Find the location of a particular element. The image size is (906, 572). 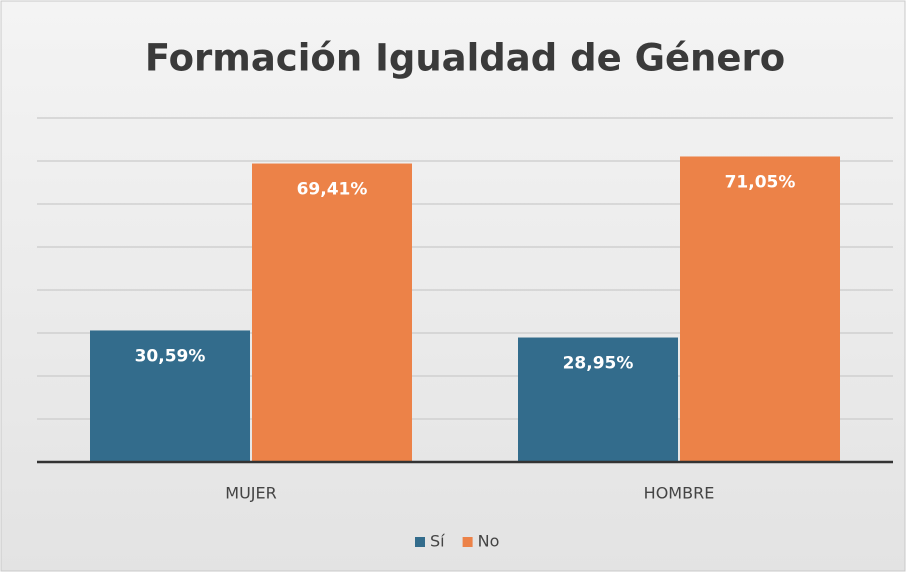

data-label: 71,05% is located at coordinates (760, 182).